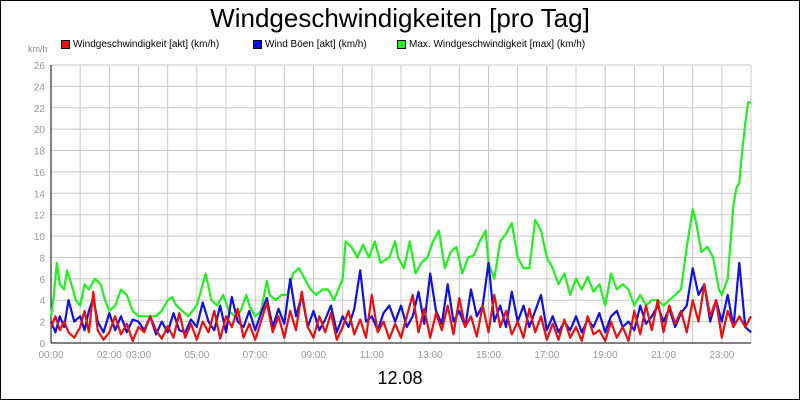 Image resolution: width=800 pixels, height=400 pixels. I want to click on series-line-wind-speed, so click(400, 312).